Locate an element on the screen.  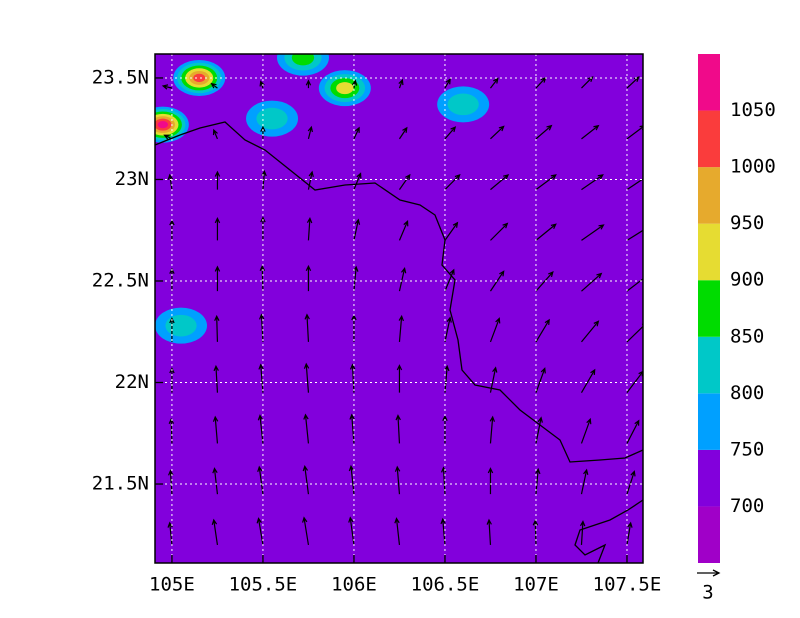
y-tick-label: 23.5N is located at coordinates (120, 77).